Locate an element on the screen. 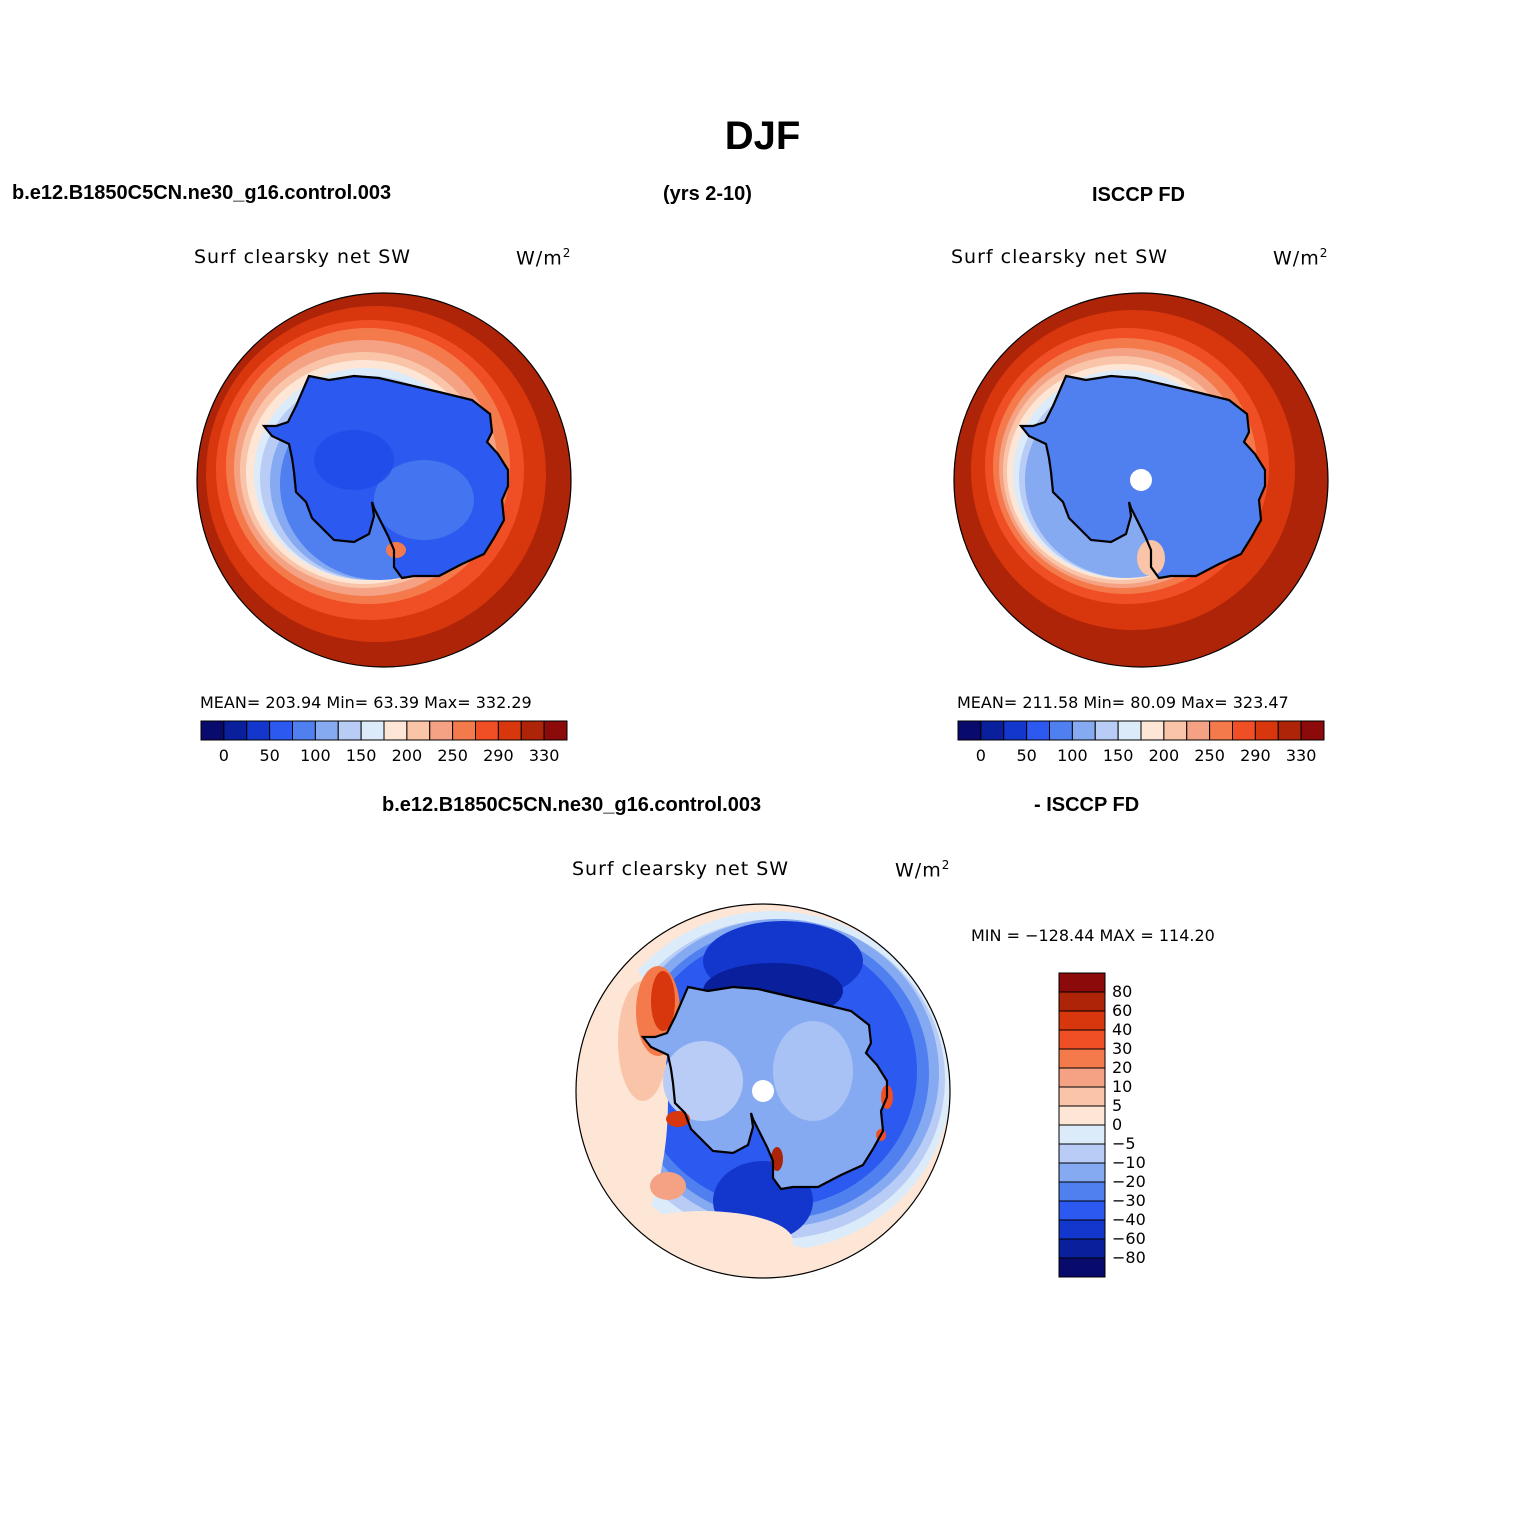 The height and width of the screenshot is (1525, 1525). colorbar-tick-label: 30 is located at coordinates (1122, 1048).